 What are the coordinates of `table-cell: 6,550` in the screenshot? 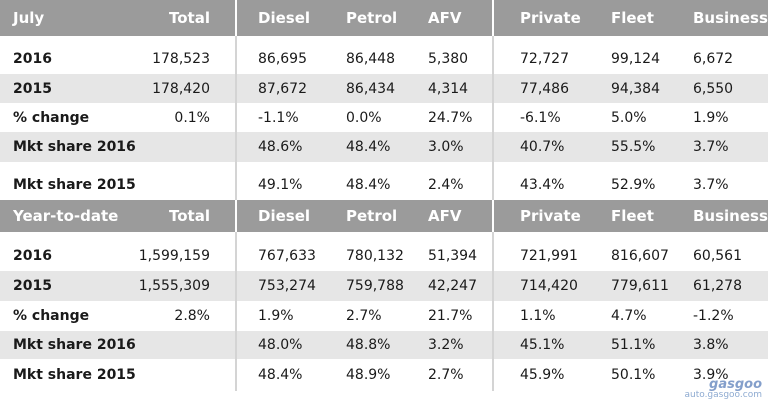 It's located at (713, 89).